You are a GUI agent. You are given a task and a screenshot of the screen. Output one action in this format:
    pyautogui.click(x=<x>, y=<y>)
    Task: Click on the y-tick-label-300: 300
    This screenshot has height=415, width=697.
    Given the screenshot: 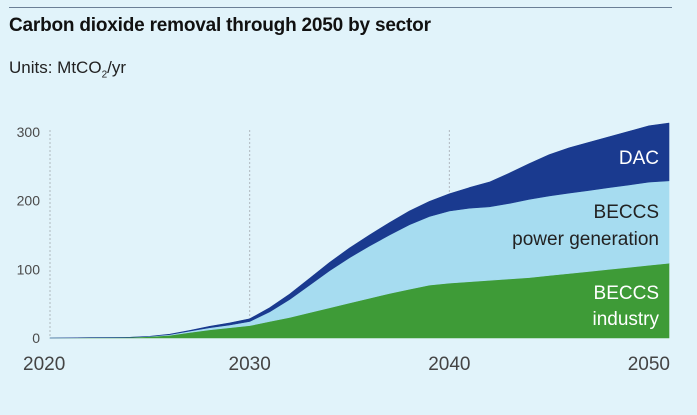 What is the action you would take?
    pyautogui.click(x=29, y=132)
    